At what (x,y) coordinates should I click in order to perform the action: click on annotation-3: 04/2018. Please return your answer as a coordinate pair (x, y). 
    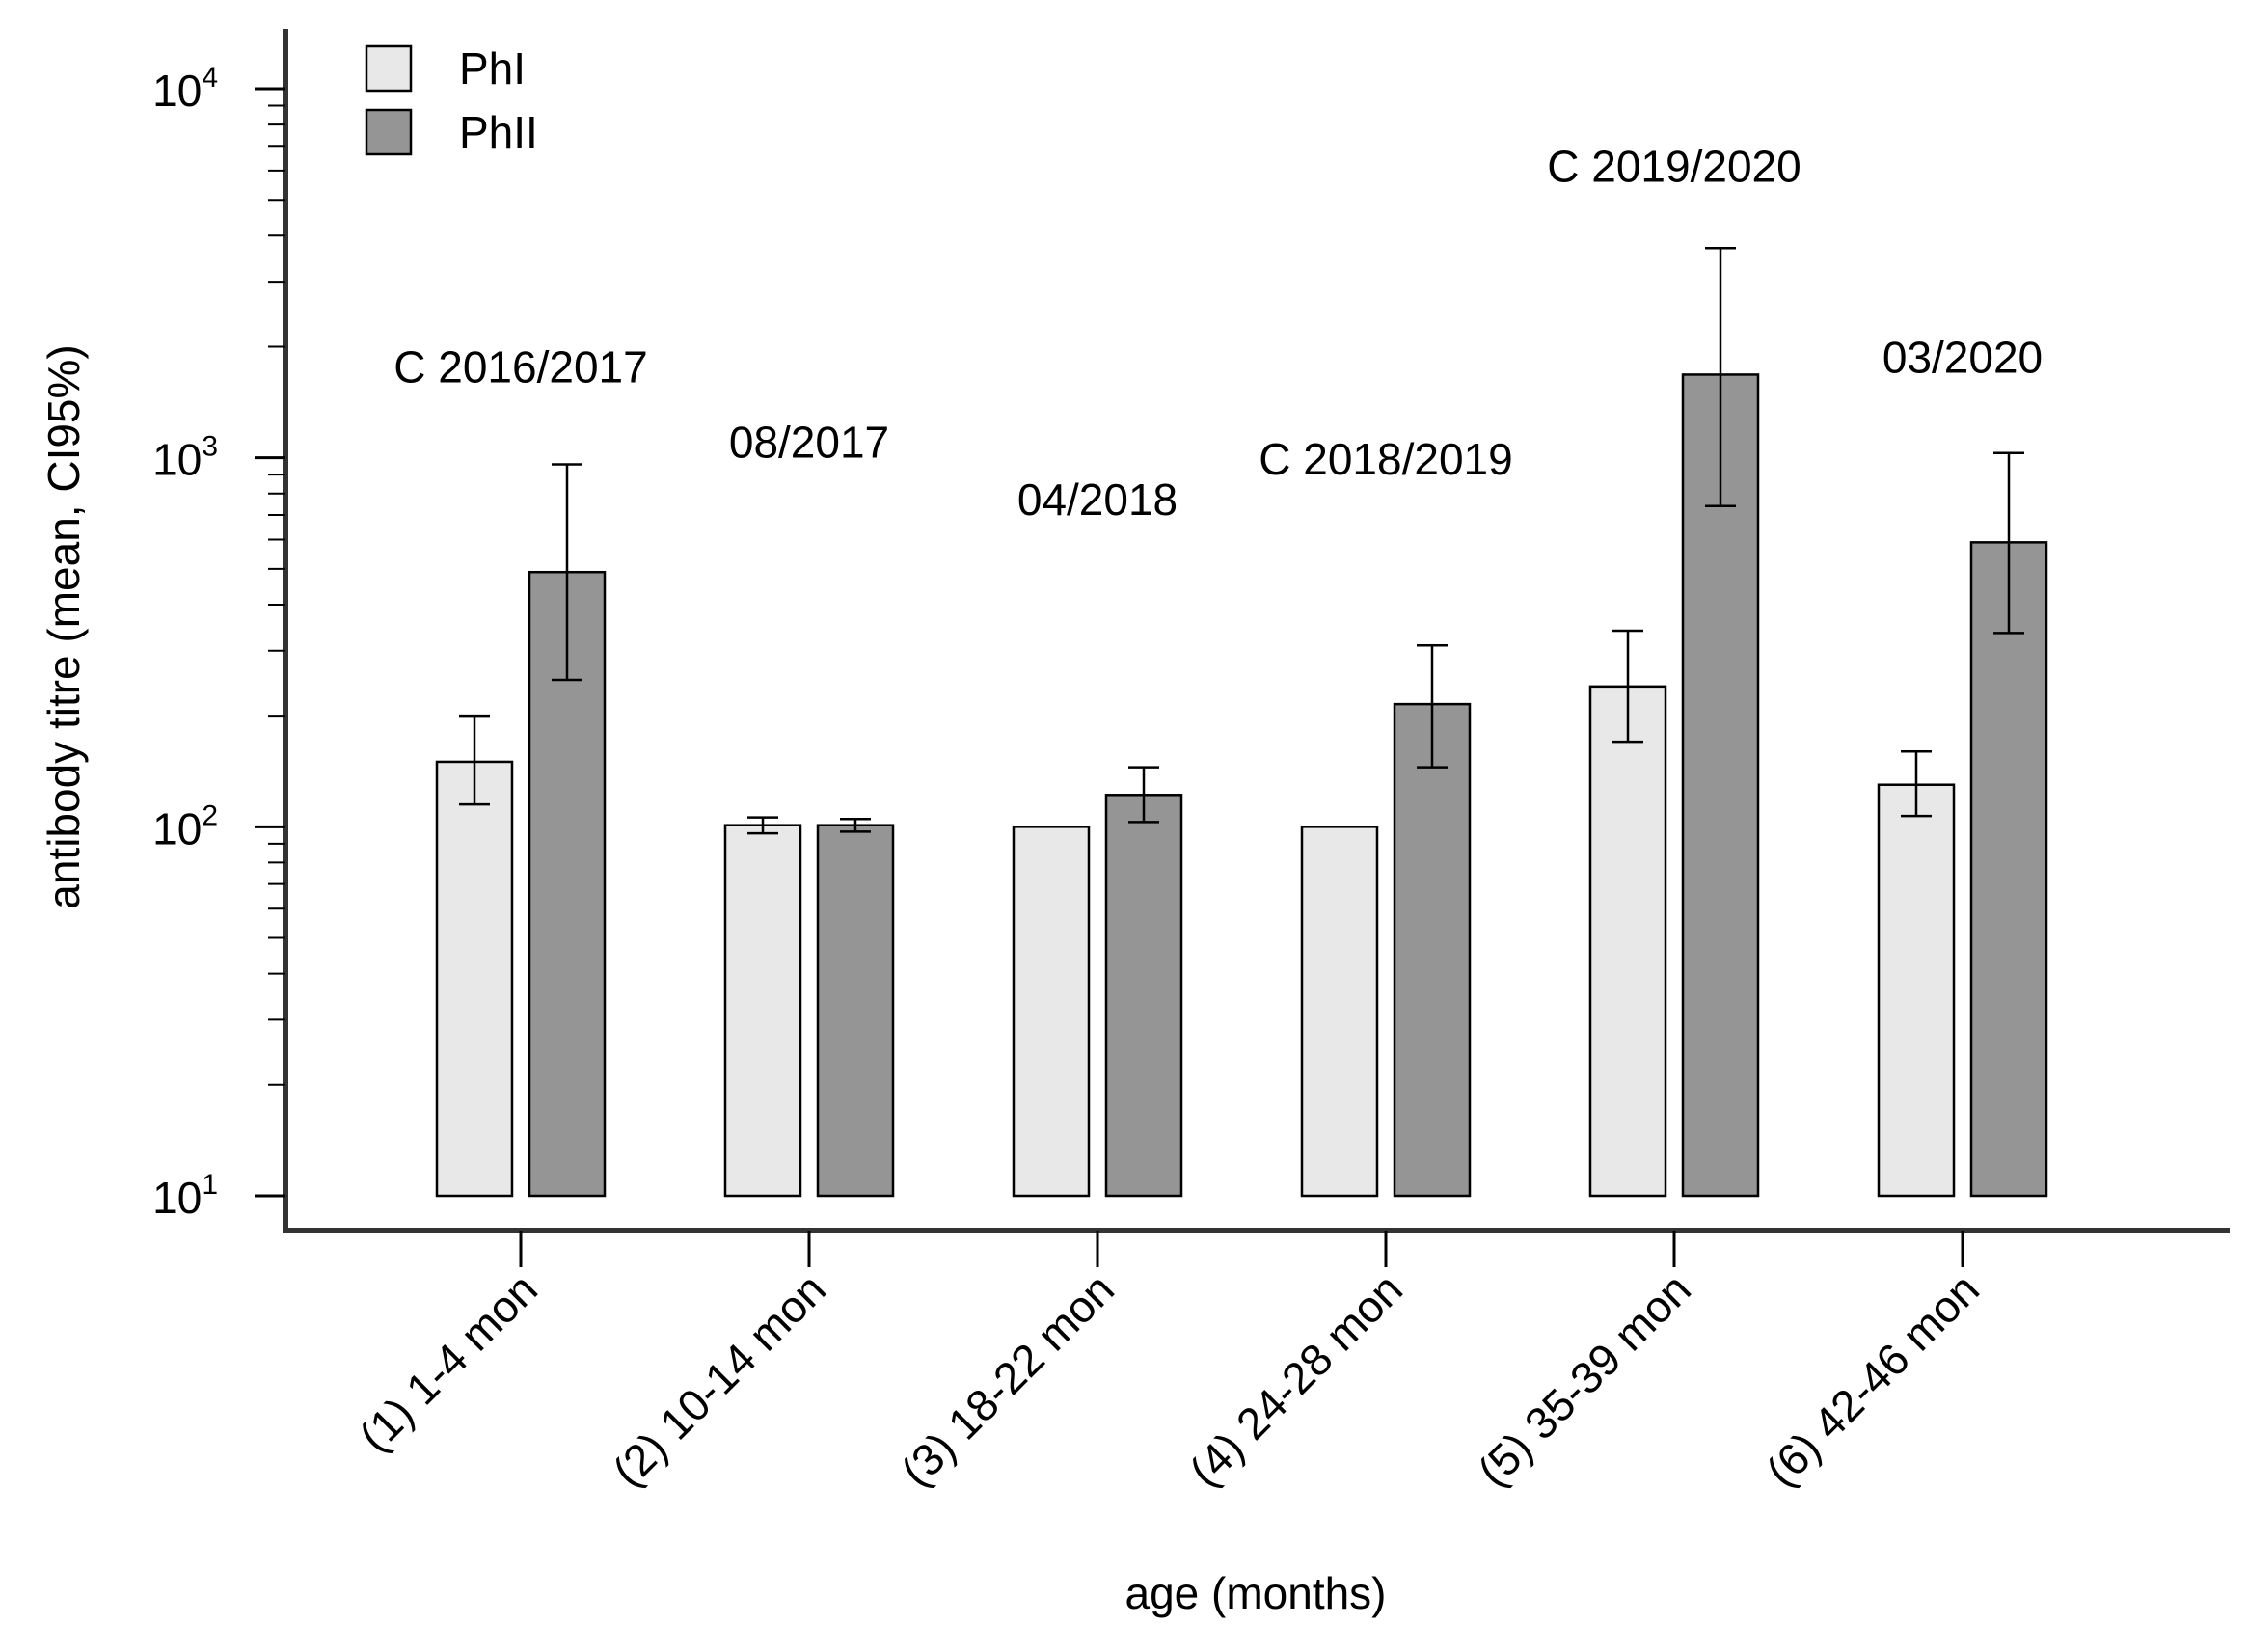
    Looking at the image, I should click on (1098, 500).